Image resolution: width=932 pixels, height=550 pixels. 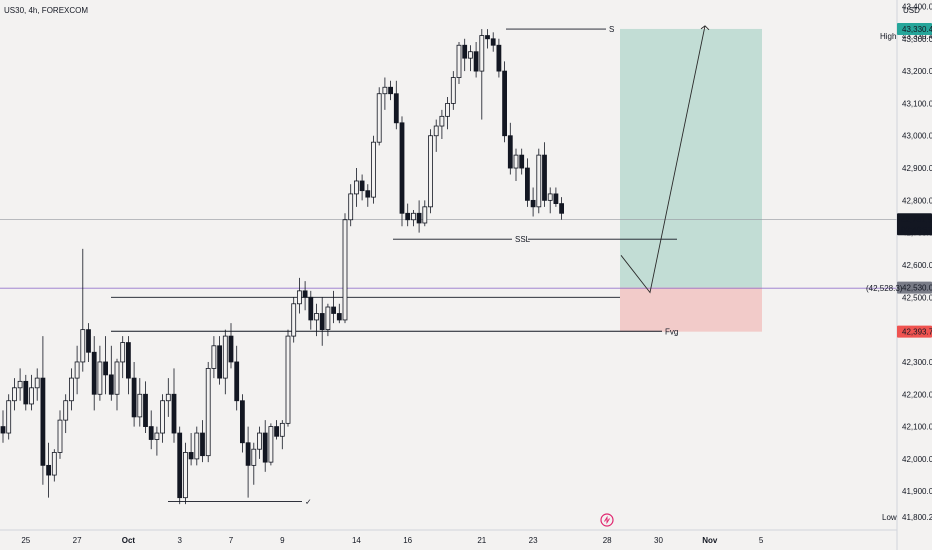 I want to click on projection-path, so click(x=663, y=159).